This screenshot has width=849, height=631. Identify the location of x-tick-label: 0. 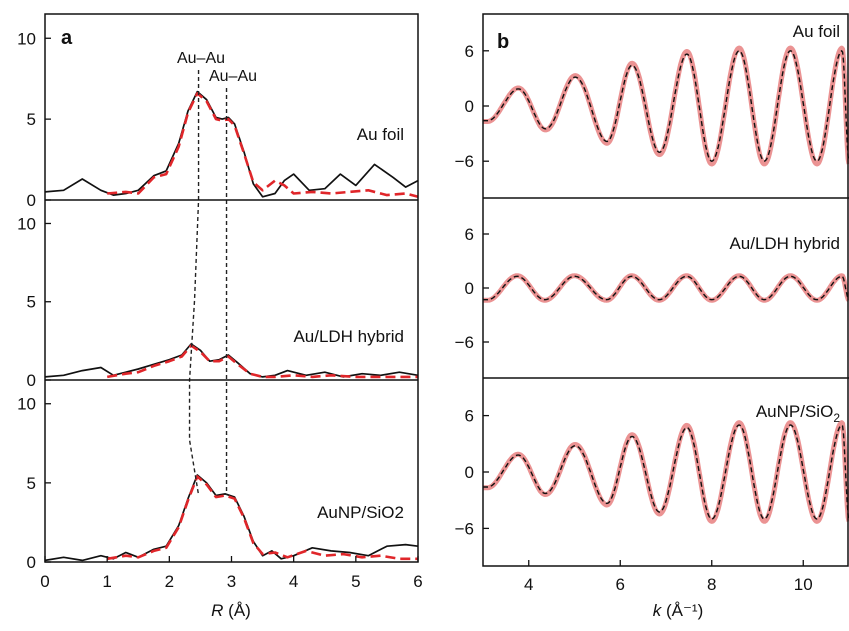
(44, 581).